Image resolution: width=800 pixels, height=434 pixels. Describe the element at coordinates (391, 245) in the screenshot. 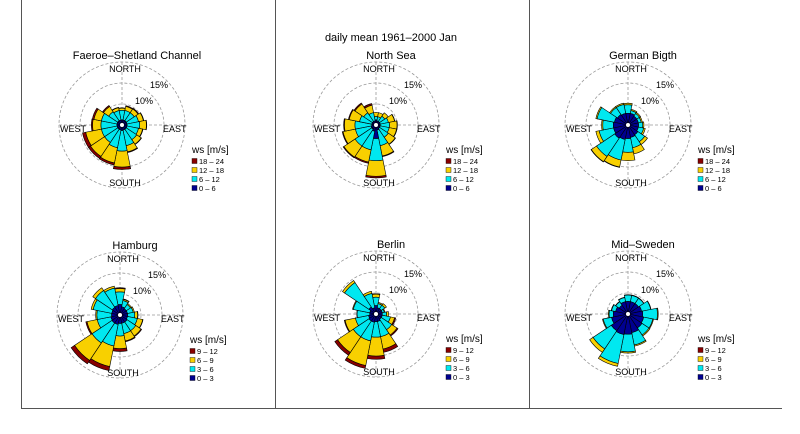

I see `rose-title: Berlin` at that location.